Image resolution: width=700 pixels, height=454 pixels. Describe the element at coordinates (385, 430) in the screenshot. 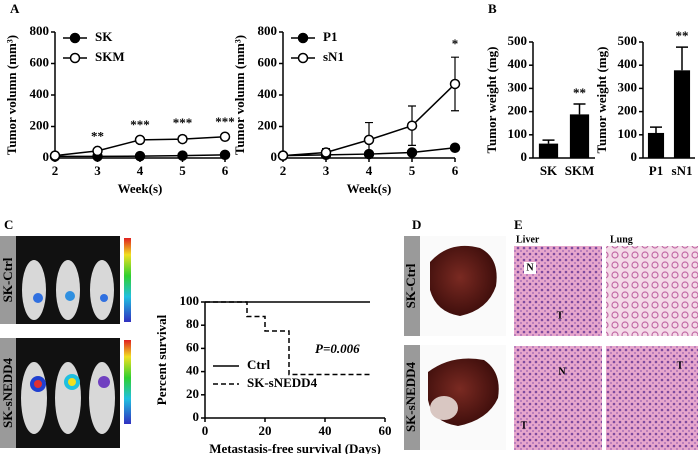

I see `x-tick-label: 60` at that location.